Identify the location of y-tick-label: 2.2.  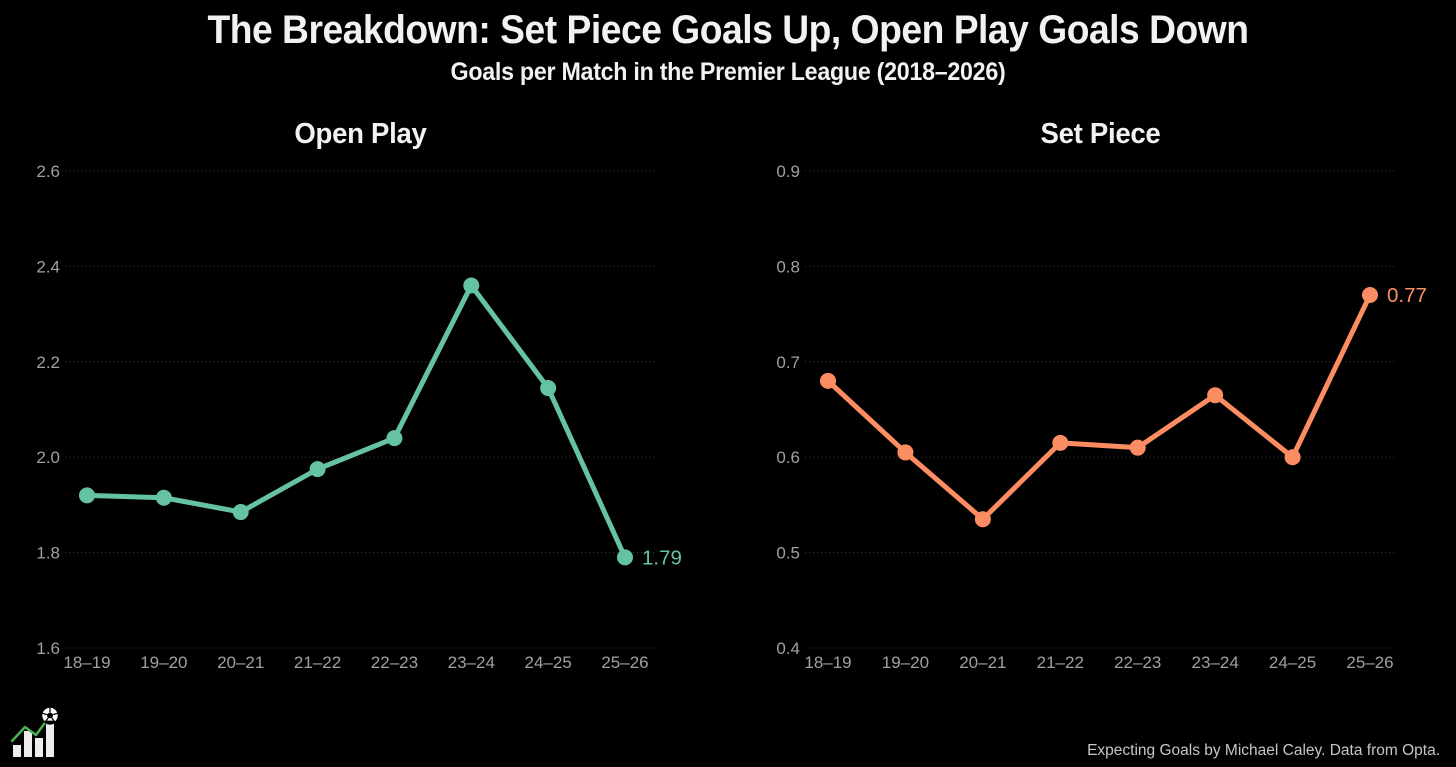
(48, 362).